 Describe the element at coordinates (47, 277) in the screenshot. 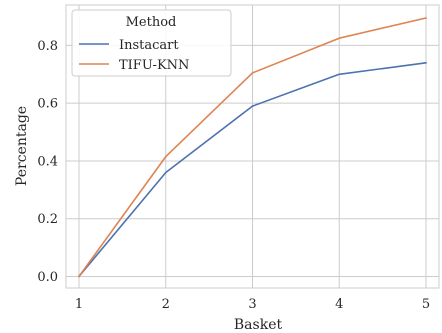

I see `y-tick-label: 0.0` at that location.